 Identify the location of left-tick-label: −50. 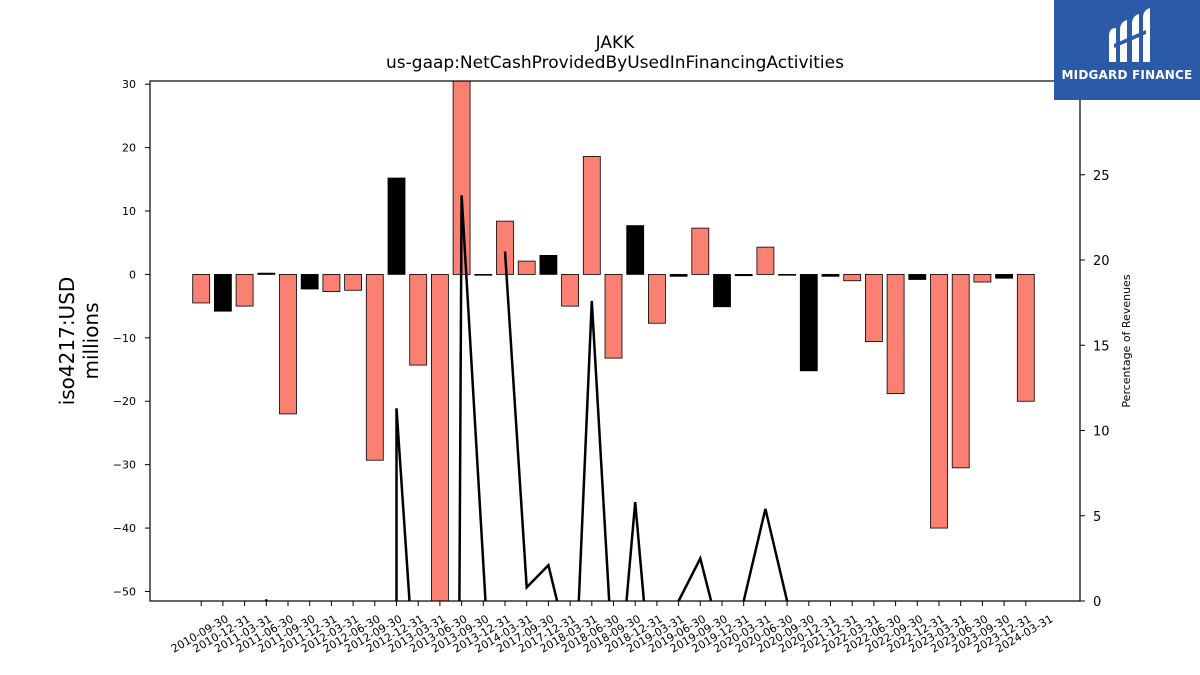
(124, 591).